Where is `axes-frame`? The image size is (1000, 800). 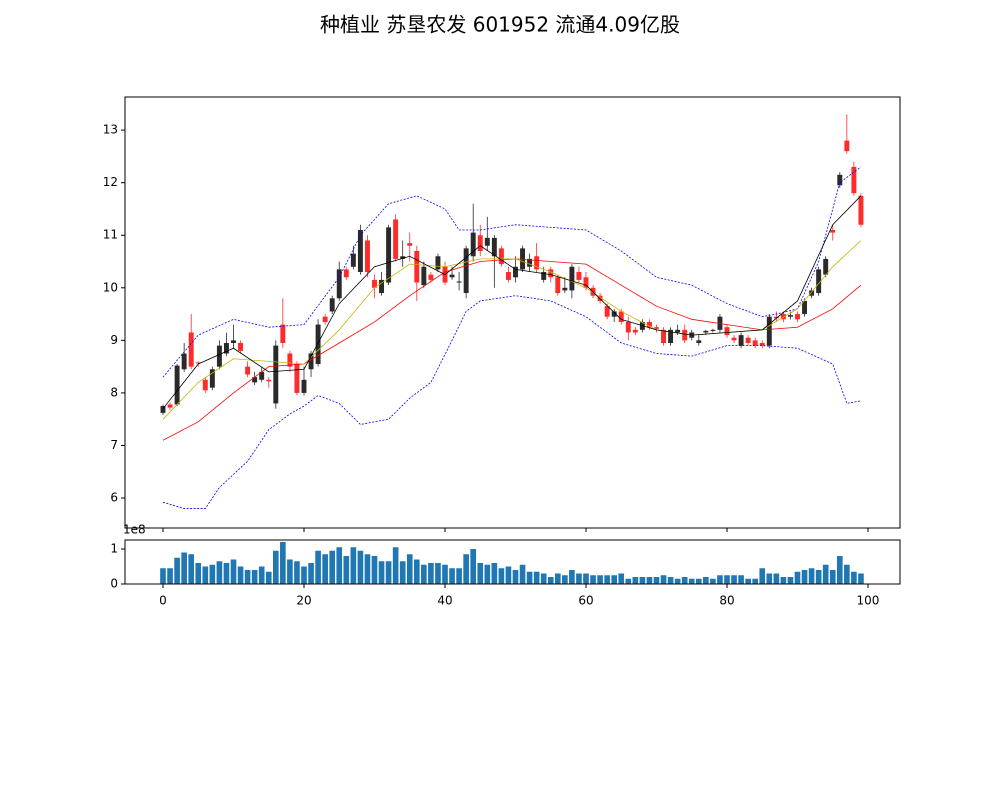
axes-frame is located at coordinates (512, 562).